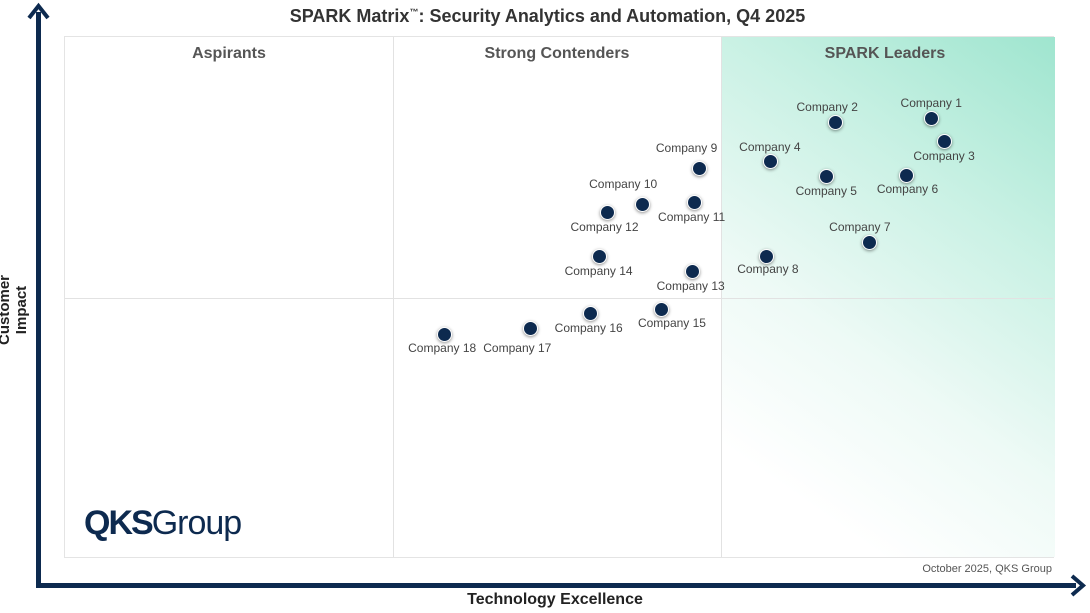 The image size is (1090, 613). What do you see at coordinates (826, 190) in the screenshot?
I see `data-point-label: Company 5` at bounding box center [826, 190].